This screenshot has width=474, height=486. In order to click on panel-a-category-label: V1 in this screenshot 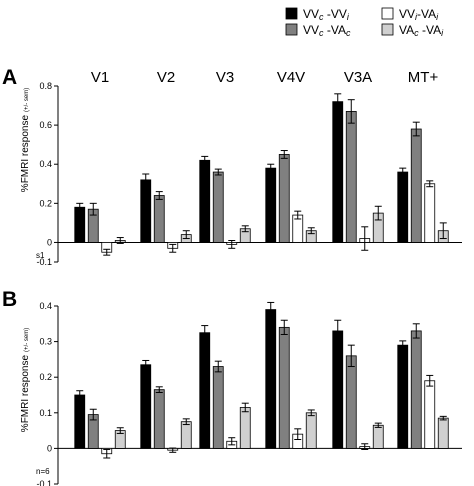, I will do `click(100, 77)`.